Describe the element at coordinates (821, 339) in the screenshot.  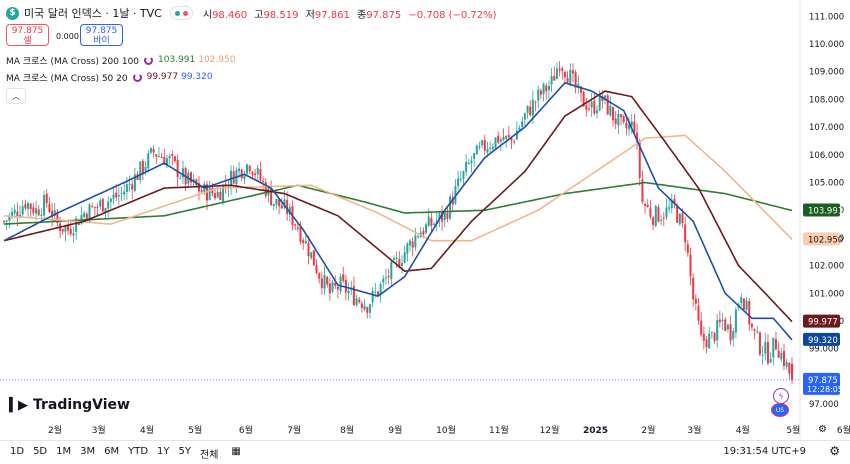
I see `price-badge-bg` at that location.